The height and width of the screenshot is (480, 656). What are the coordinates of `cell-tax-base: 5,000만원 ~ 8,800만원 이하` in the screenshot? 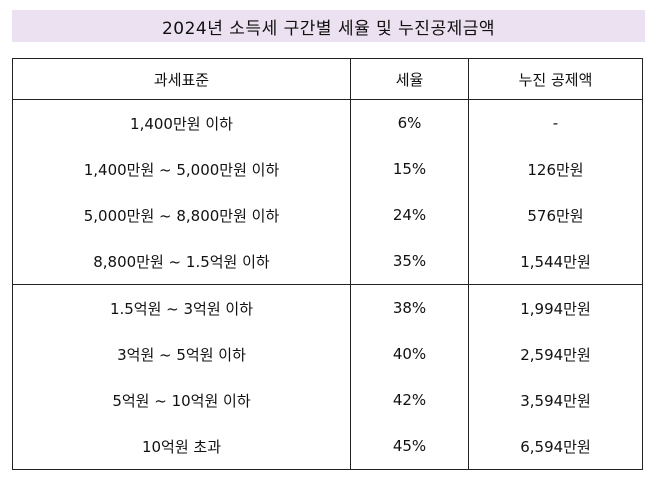 It's located at (181, 215).